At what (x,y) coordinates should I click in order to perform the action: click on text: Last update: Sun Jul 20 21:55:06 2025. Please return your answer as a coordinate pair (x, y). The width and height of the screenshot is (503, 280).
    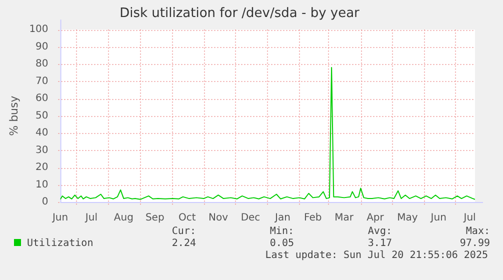
    Looking at the image, I should click on (376, 256).